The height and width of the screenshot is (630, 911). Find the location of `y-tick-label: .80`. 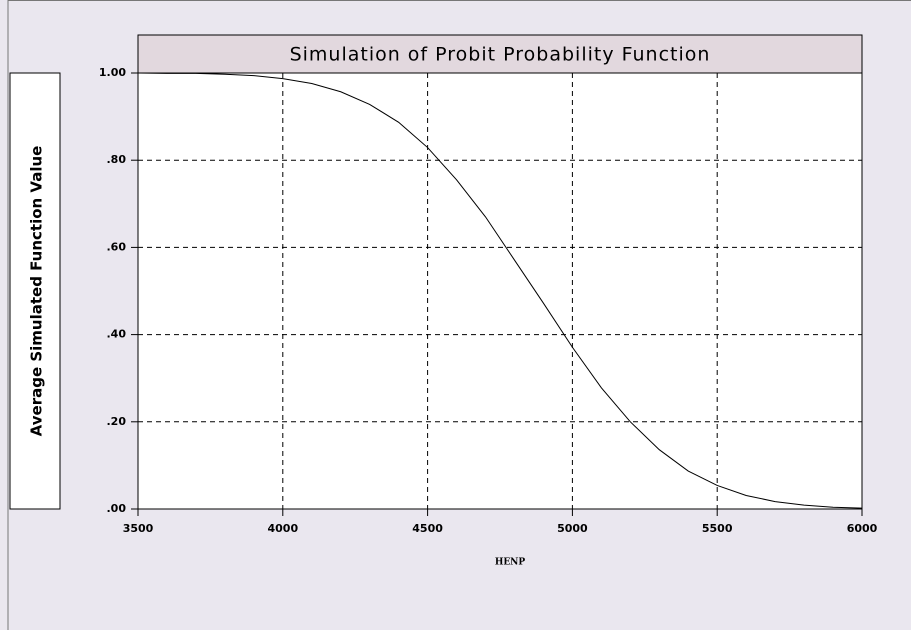

y-tick-label: .80 is located at coordinates (117, 159).